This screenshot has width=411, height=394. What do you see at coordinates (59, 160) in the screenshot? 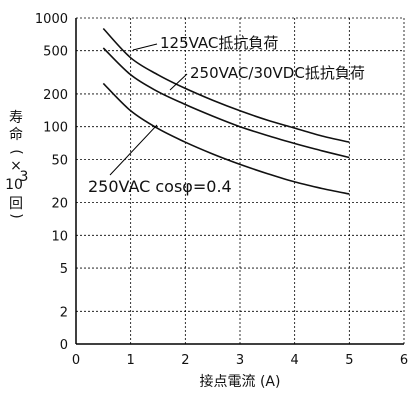
I see `y-tick-label: 50` at bounding box center [59, 160].